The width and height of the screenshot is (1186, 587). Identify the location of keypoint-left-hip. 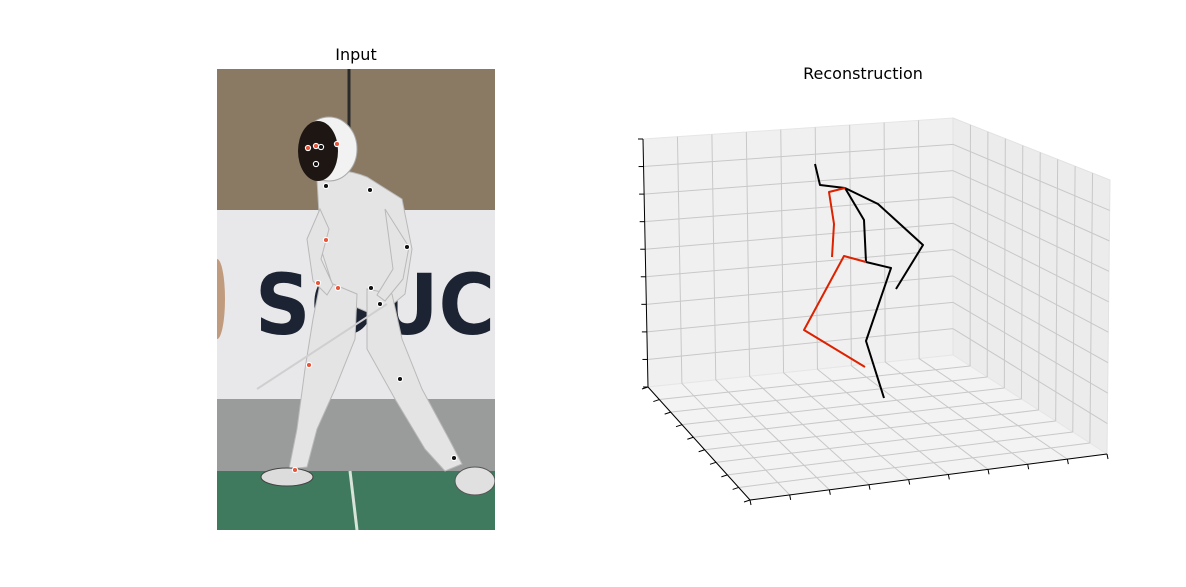
(309, 365).